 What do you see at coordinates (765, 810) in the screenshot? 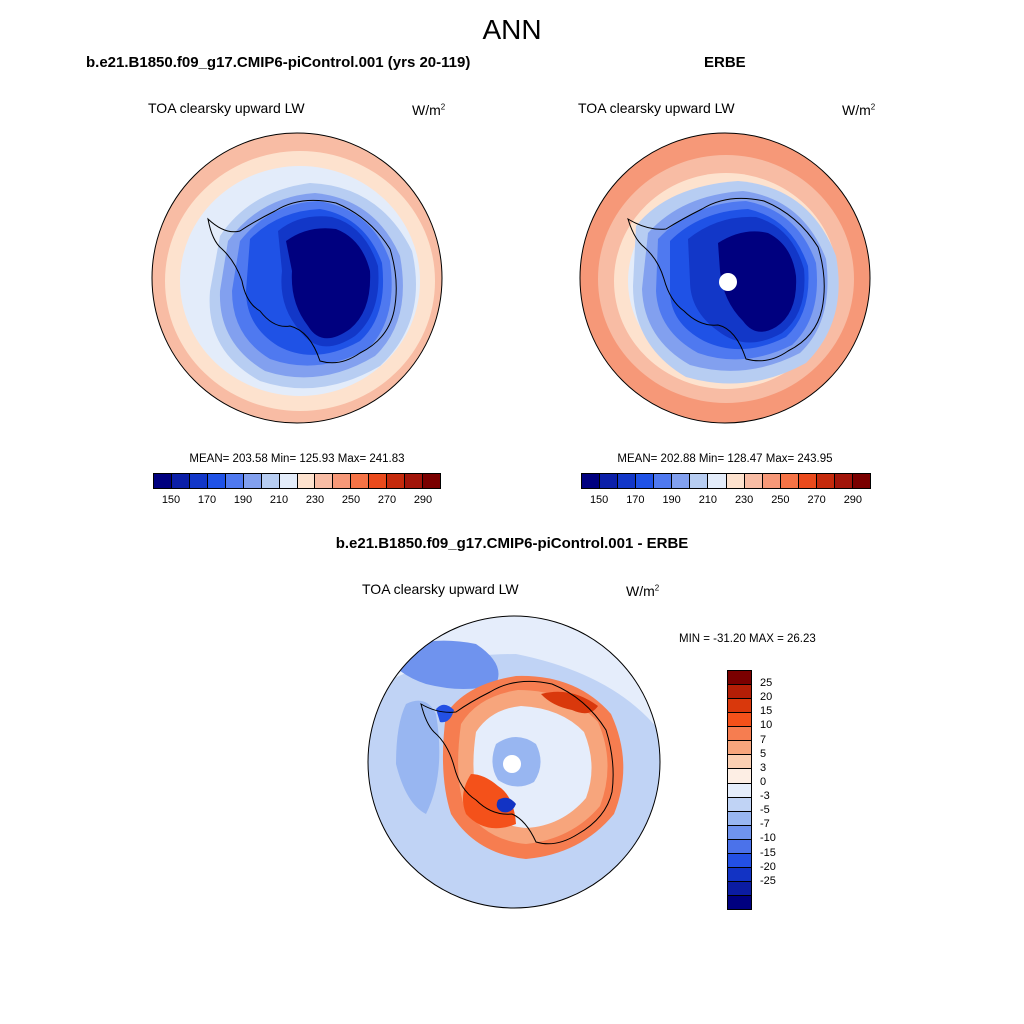
I see `colorbar-tick-label: -5` at bounding box center [765, 810].